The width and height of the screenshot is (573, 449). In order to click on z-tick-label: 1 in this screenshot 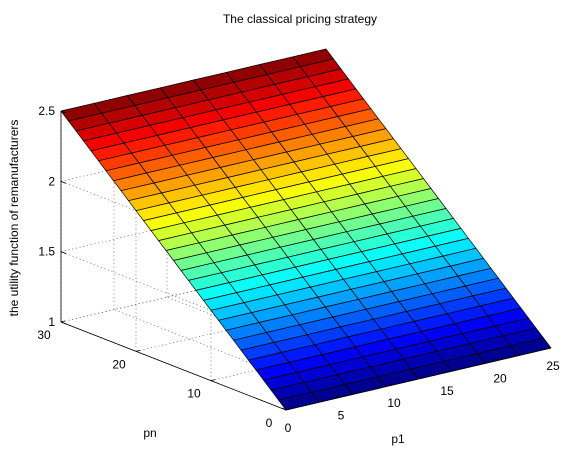, I will do `click(51, 322)`.